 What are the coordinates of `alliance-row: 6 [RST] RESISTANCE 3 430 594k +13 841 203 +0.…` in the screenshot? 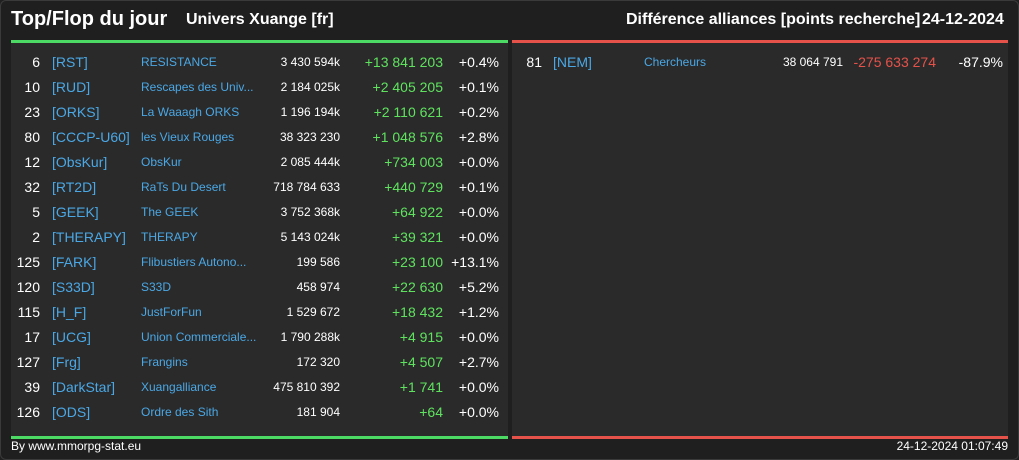 It's located at (259, 62).